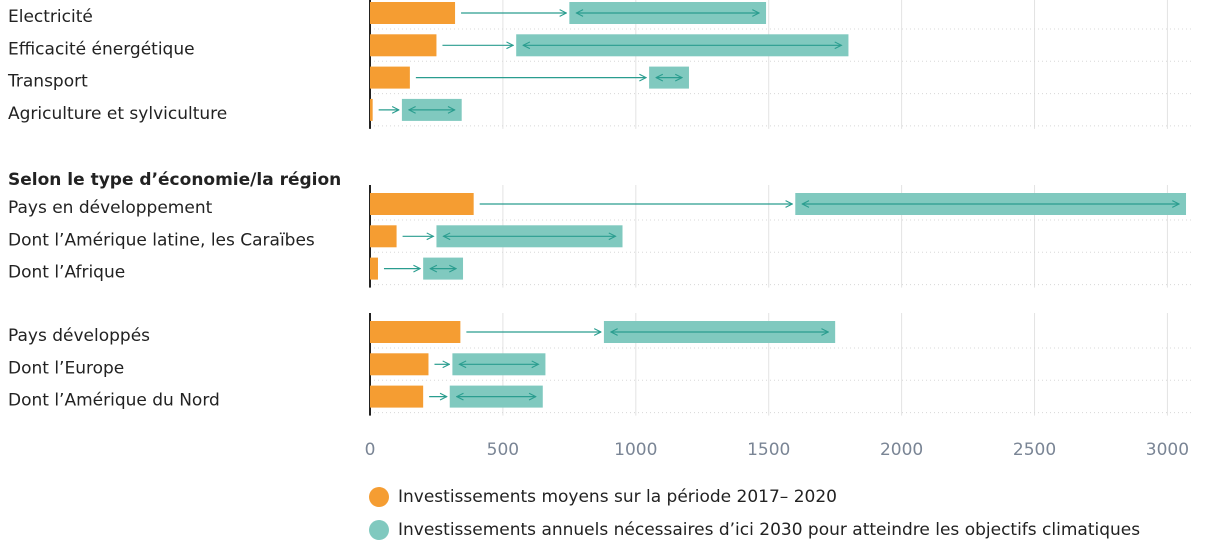  What do you see at coordinates (503, 450) in the screenshot?
I see `x-tick-label: 500` at bounding box center [503, 450].